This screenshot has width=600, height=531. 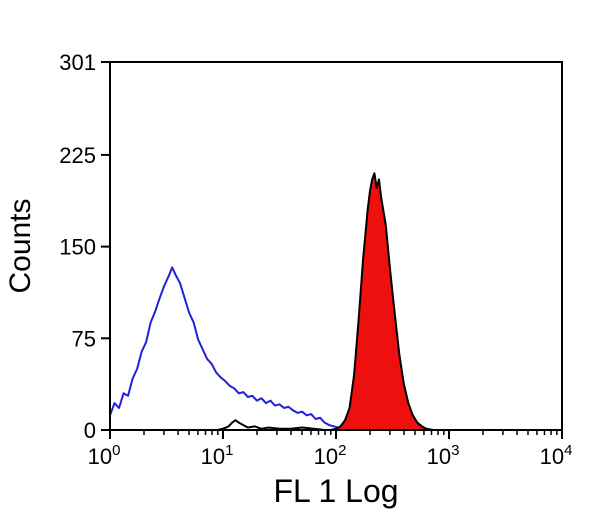 I want to click on x-axis-ticks: 10⁰ 10¹ 10² 10³ 10⁴, so click(x=330, y=449).